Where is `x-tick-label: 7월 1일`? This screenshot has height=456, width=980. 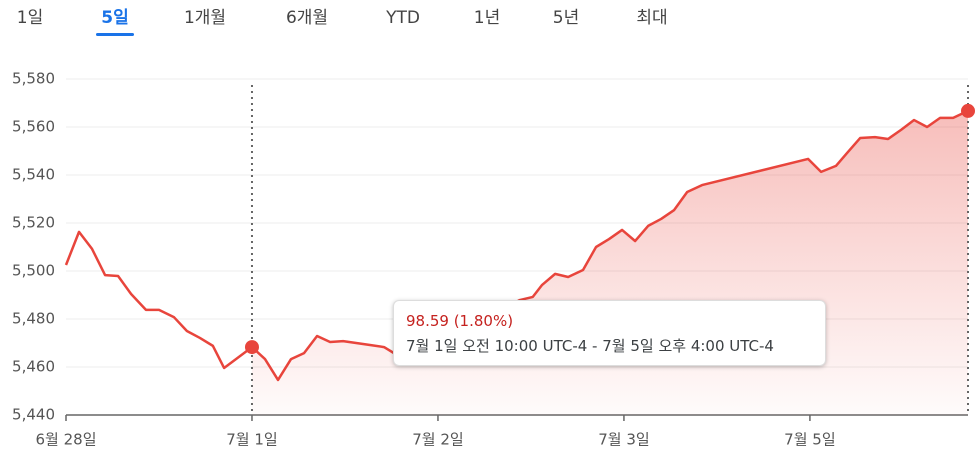
x-tick-label: 7월 1일 is located at coordinates (251, 440).